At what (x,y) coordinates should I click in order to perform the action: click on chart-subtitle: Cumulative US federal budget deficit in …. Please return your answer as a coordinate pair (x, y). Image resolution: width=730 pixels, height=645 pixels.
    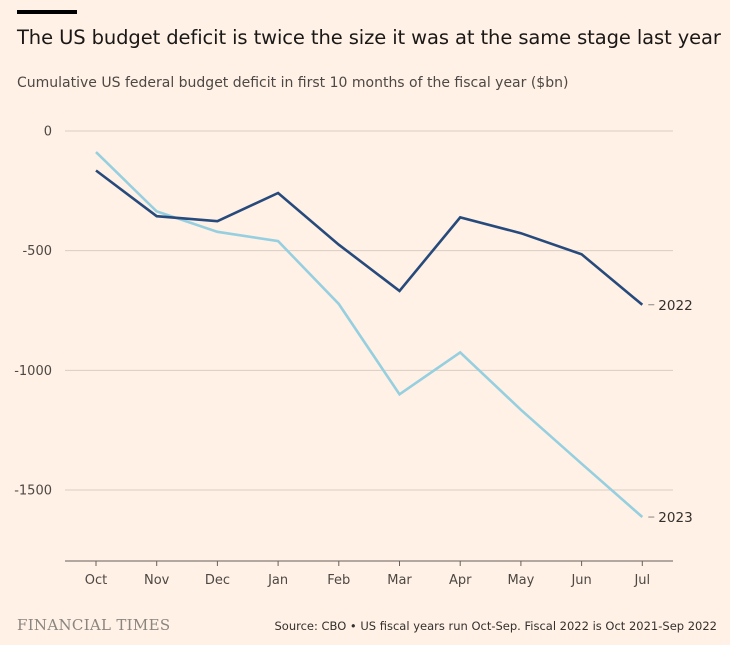
    Looking at the image, I should click on (293, 83).